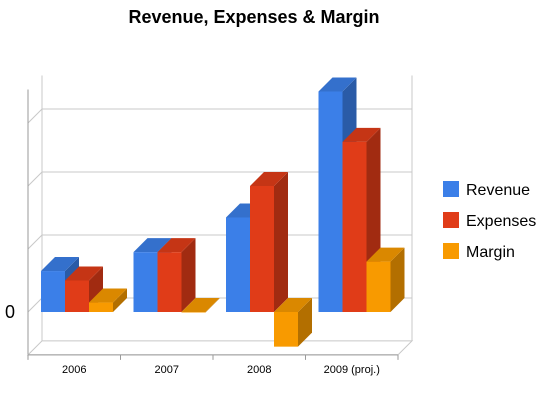 The width and height of the screenshot is (550, 402). I want to click on legend-label: Expenses, so click(501, 221).